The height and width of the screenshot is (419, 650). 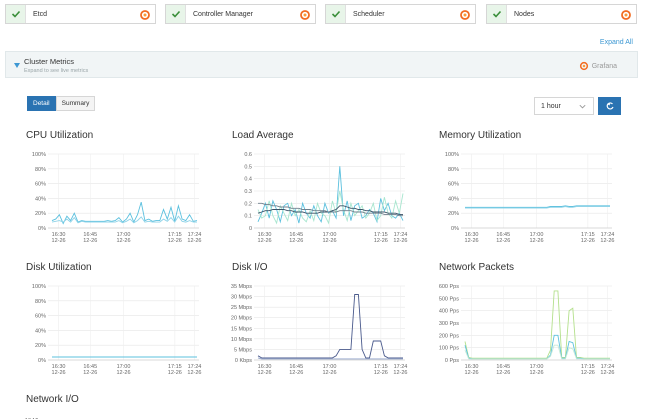 I want to click on grafana-link: Grafana, so click(x=598, y=66).